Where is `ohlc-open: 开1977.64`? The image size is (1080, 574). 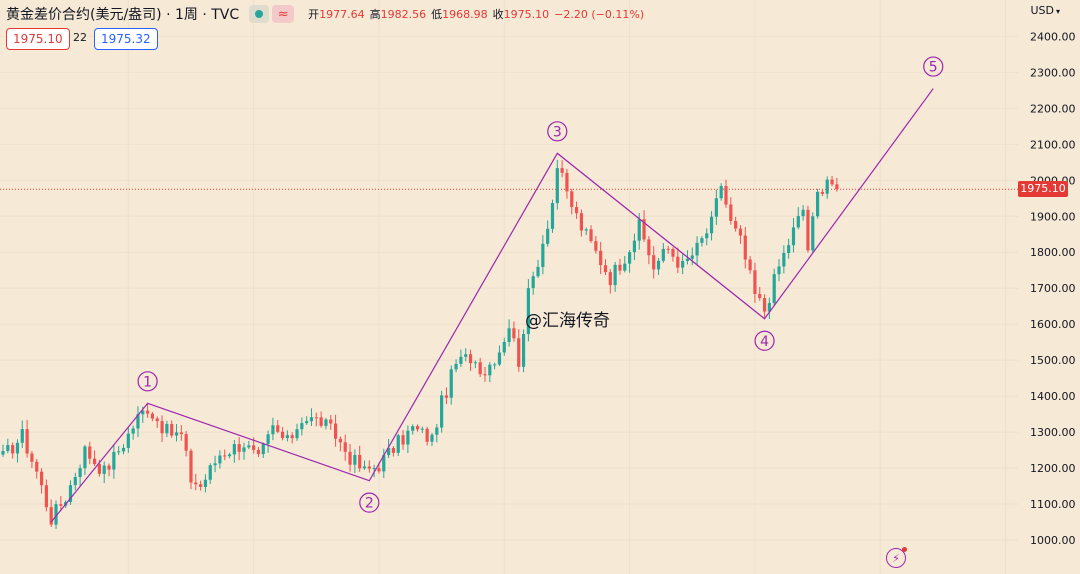 ohlc-open: 开1977.64 is located at coordinates (336, 14).